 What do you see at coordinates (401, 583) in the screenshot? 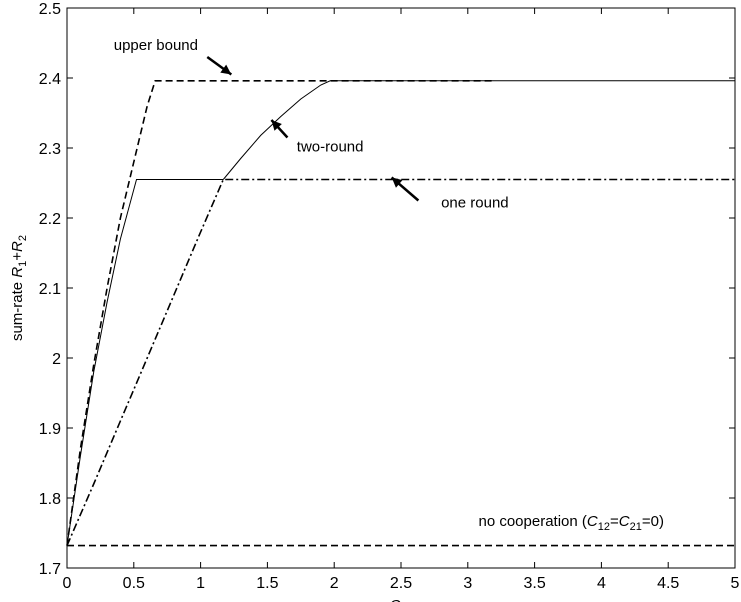
I see `x-tick-label: 2.5` at bounding box center [401, 583].